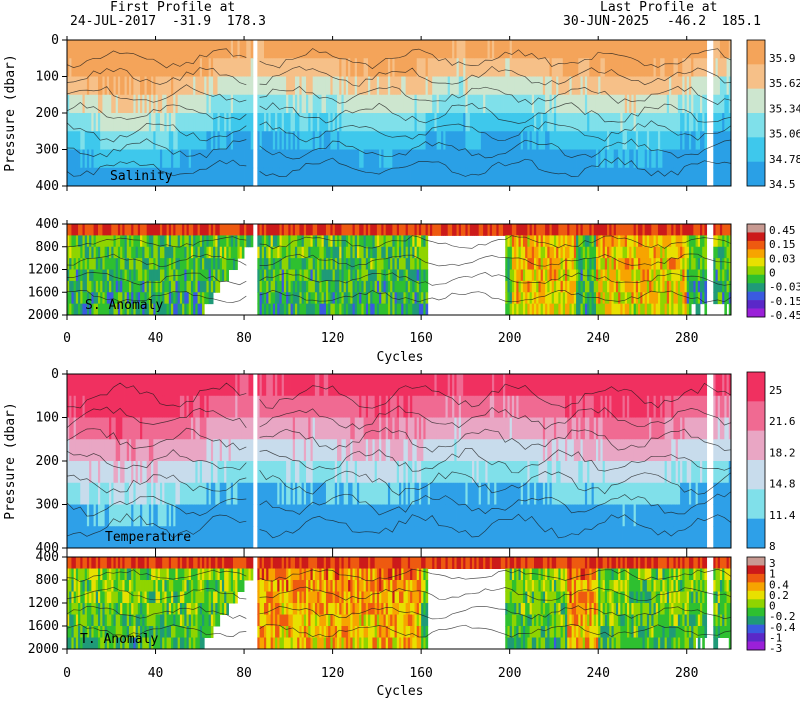  Describe the element at coordinates (399, 270) in the screenshot. I see `salinity_anomaly-cells` at that location.